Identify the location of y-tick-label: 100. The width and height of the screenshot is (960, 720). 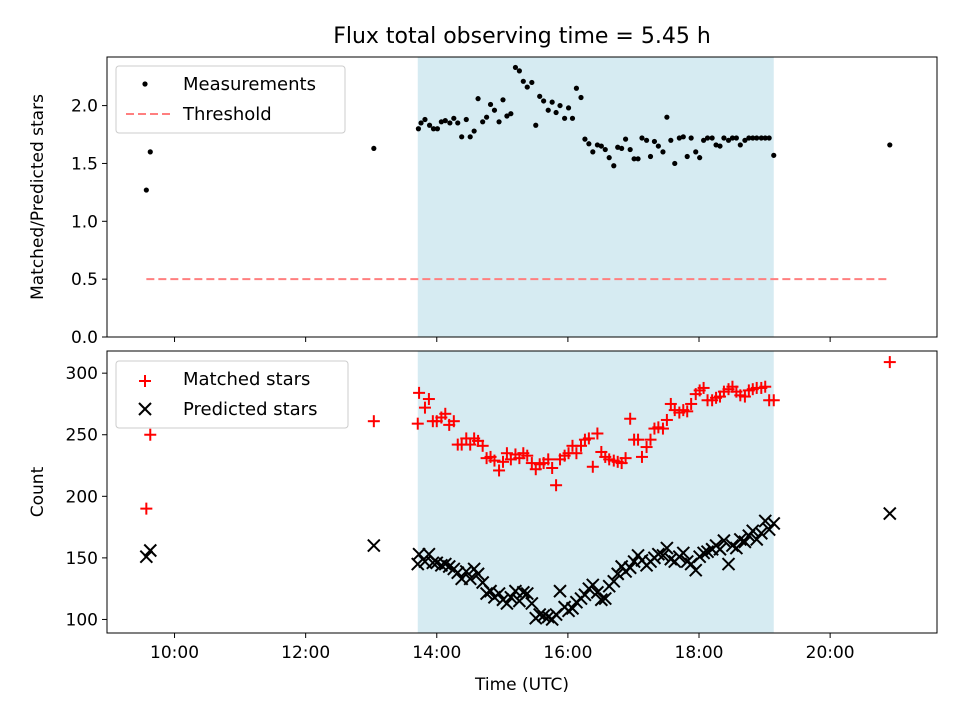
(82, 620).